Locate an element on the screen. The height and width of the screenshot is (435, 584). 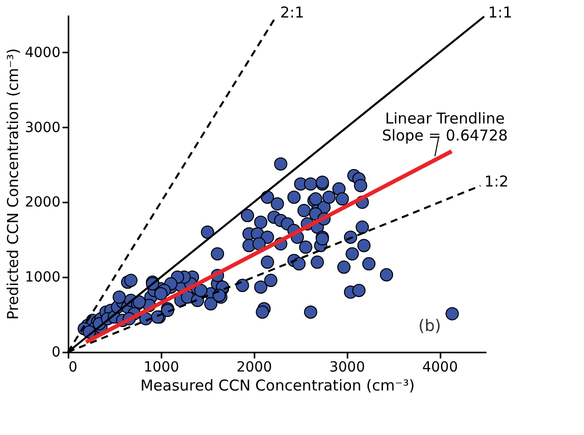
series-label: 1:1 is located at coordinates (500, 13).